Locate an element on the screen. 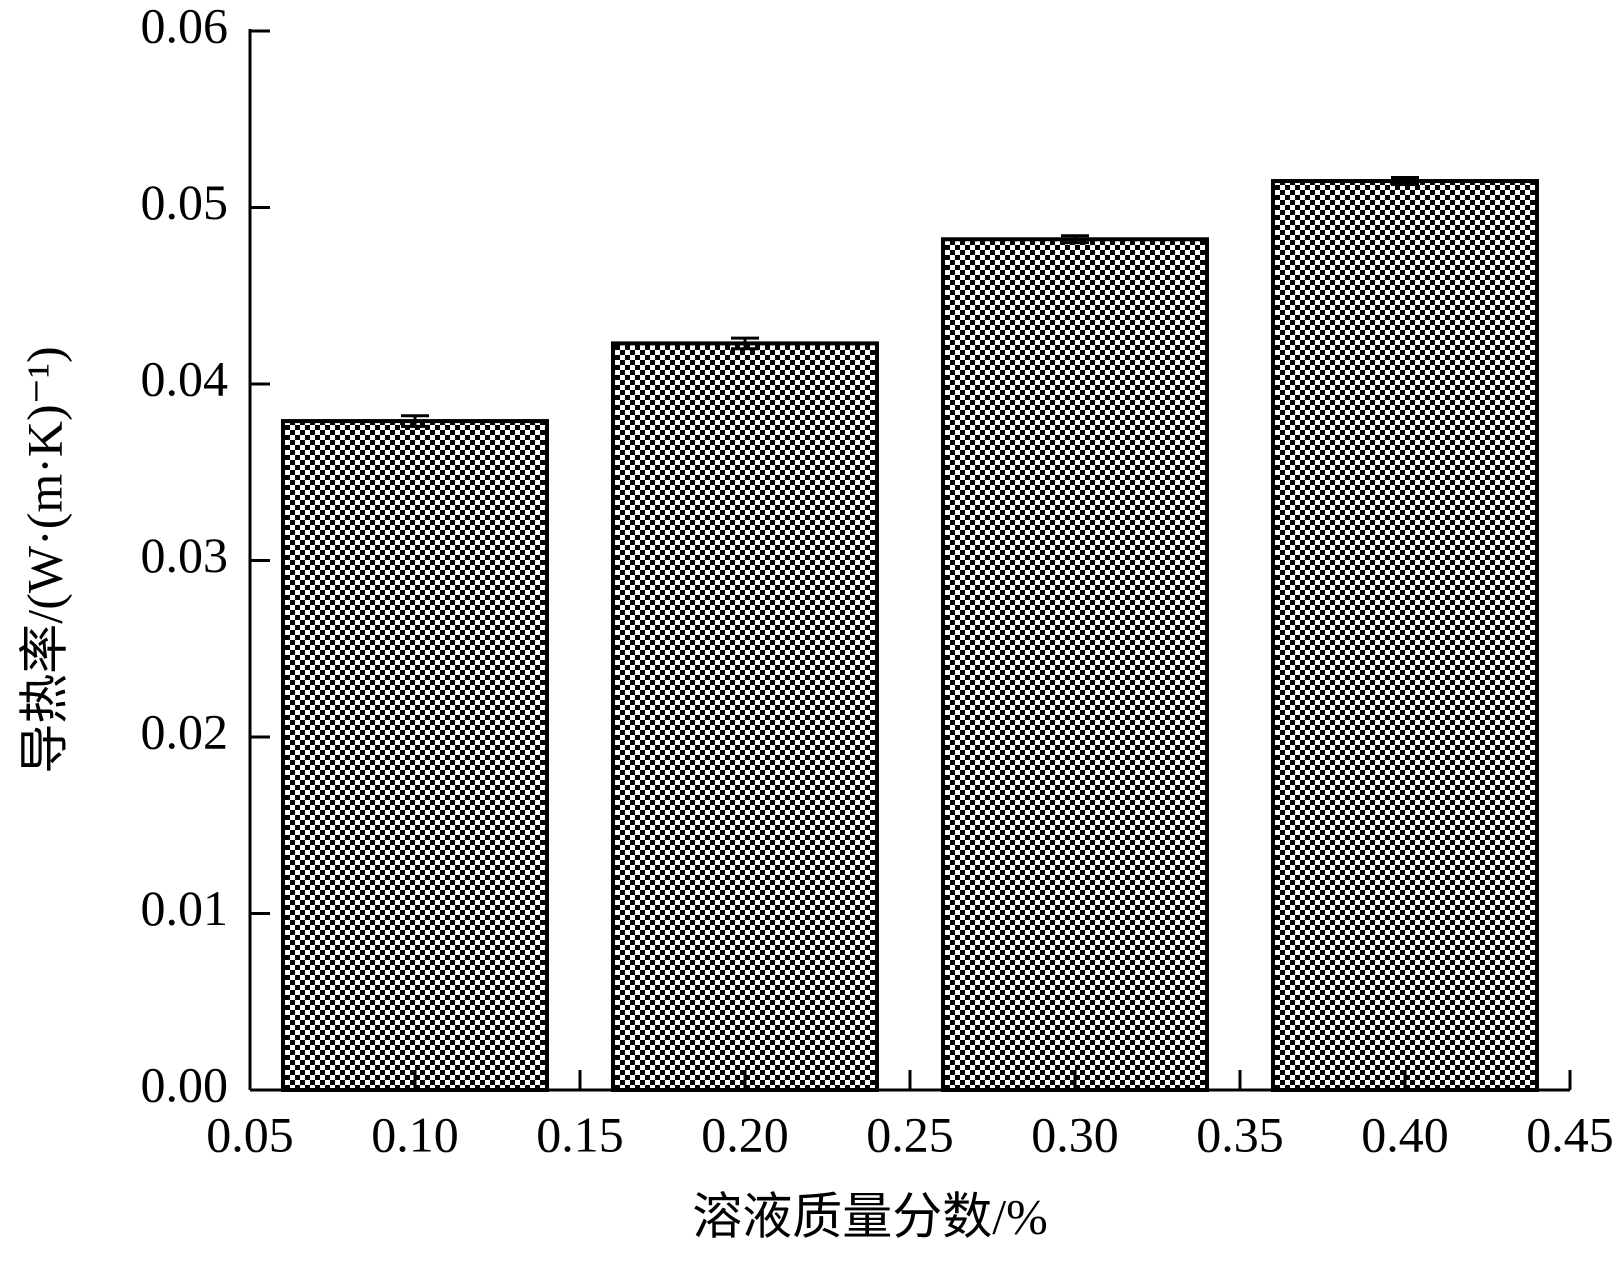 The width and height of the screenshot is (1615, 1261). y-tick-label: 0.05 is located at coordinates (185, 202).